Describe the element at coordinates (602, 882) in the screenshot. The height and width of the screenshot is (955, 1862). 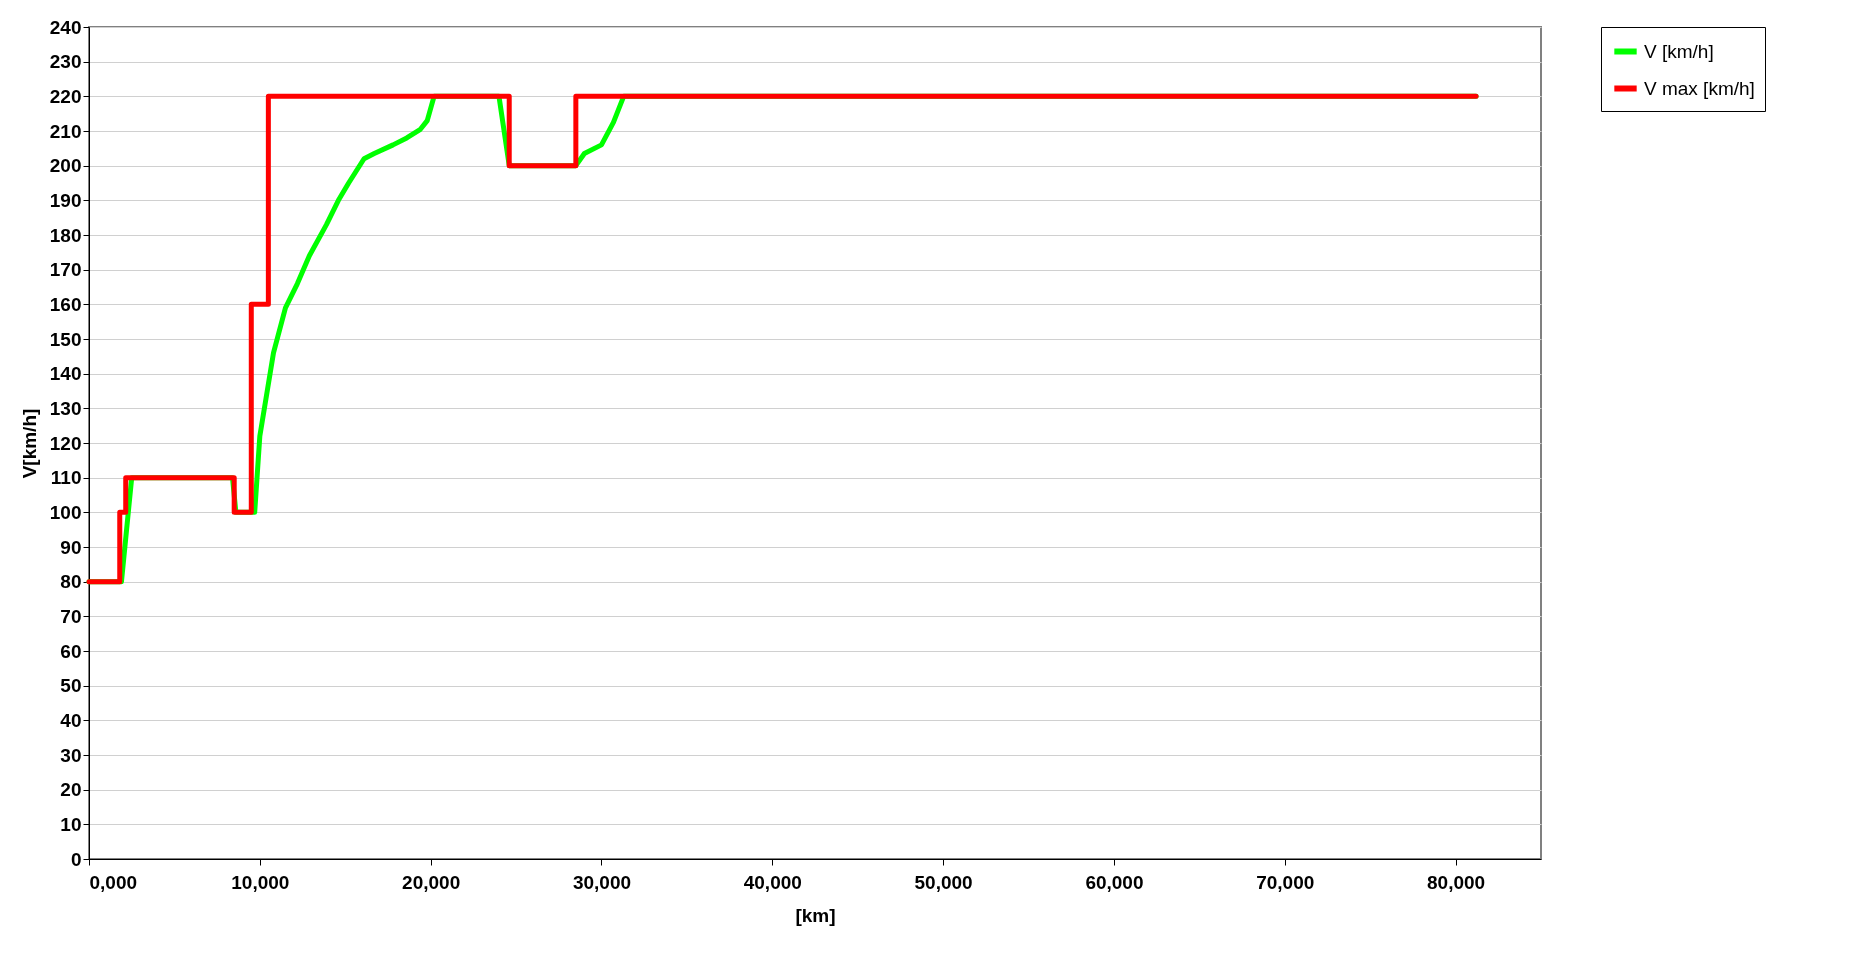
I see `x-tick-label: 30,000` at that location.